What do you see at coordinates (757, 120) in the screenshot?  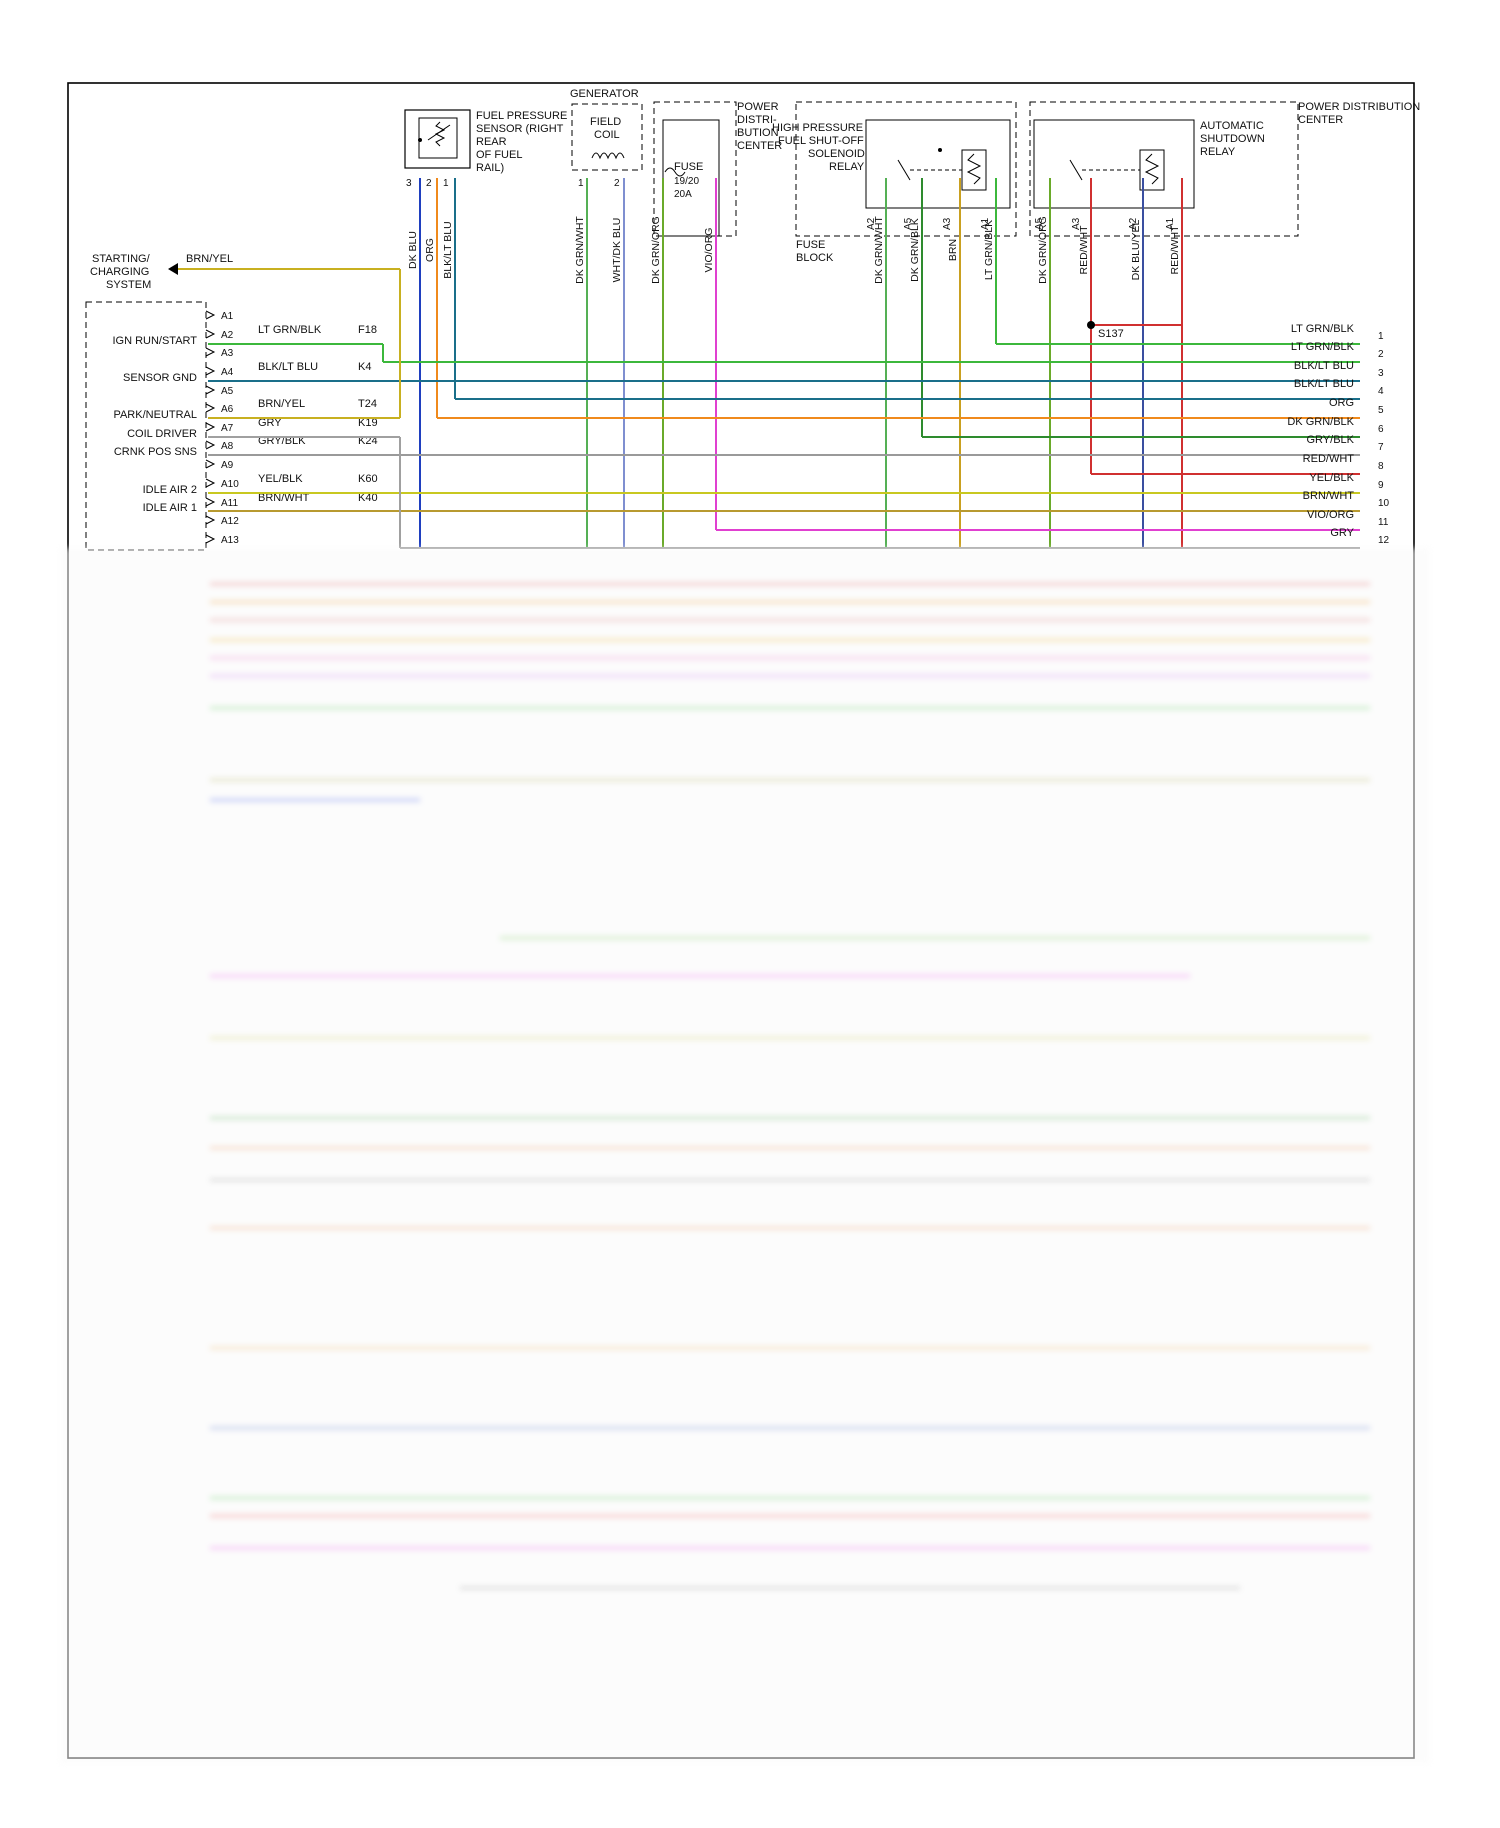 I see `pdc-label-2: DISTRI-` at bounding box center [757, 120].